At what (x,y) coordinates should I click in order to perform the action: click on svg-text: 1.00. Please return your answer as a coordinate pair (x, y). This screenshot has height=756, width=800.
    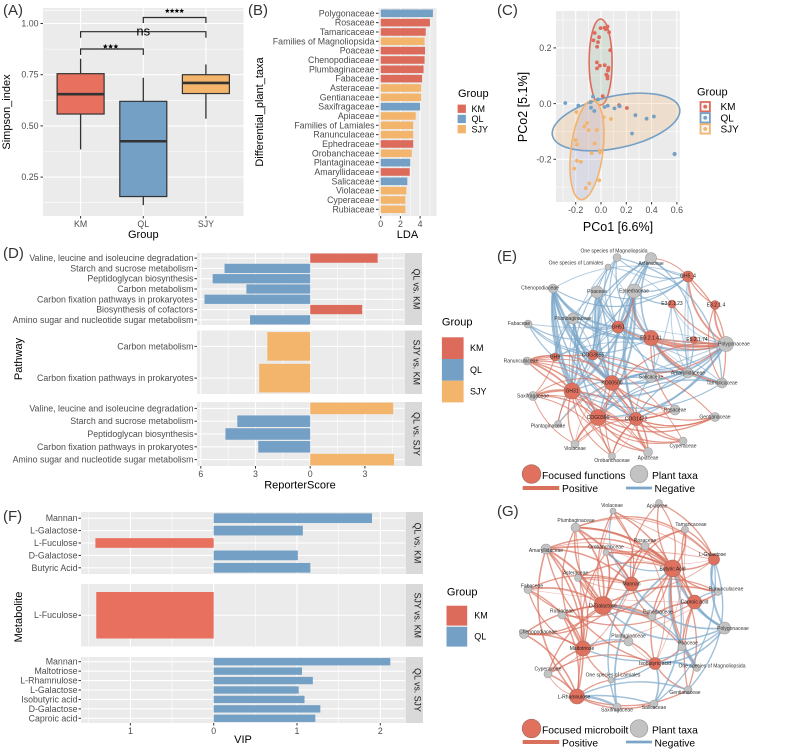
    Looking at the image, I should click on (29, 24).